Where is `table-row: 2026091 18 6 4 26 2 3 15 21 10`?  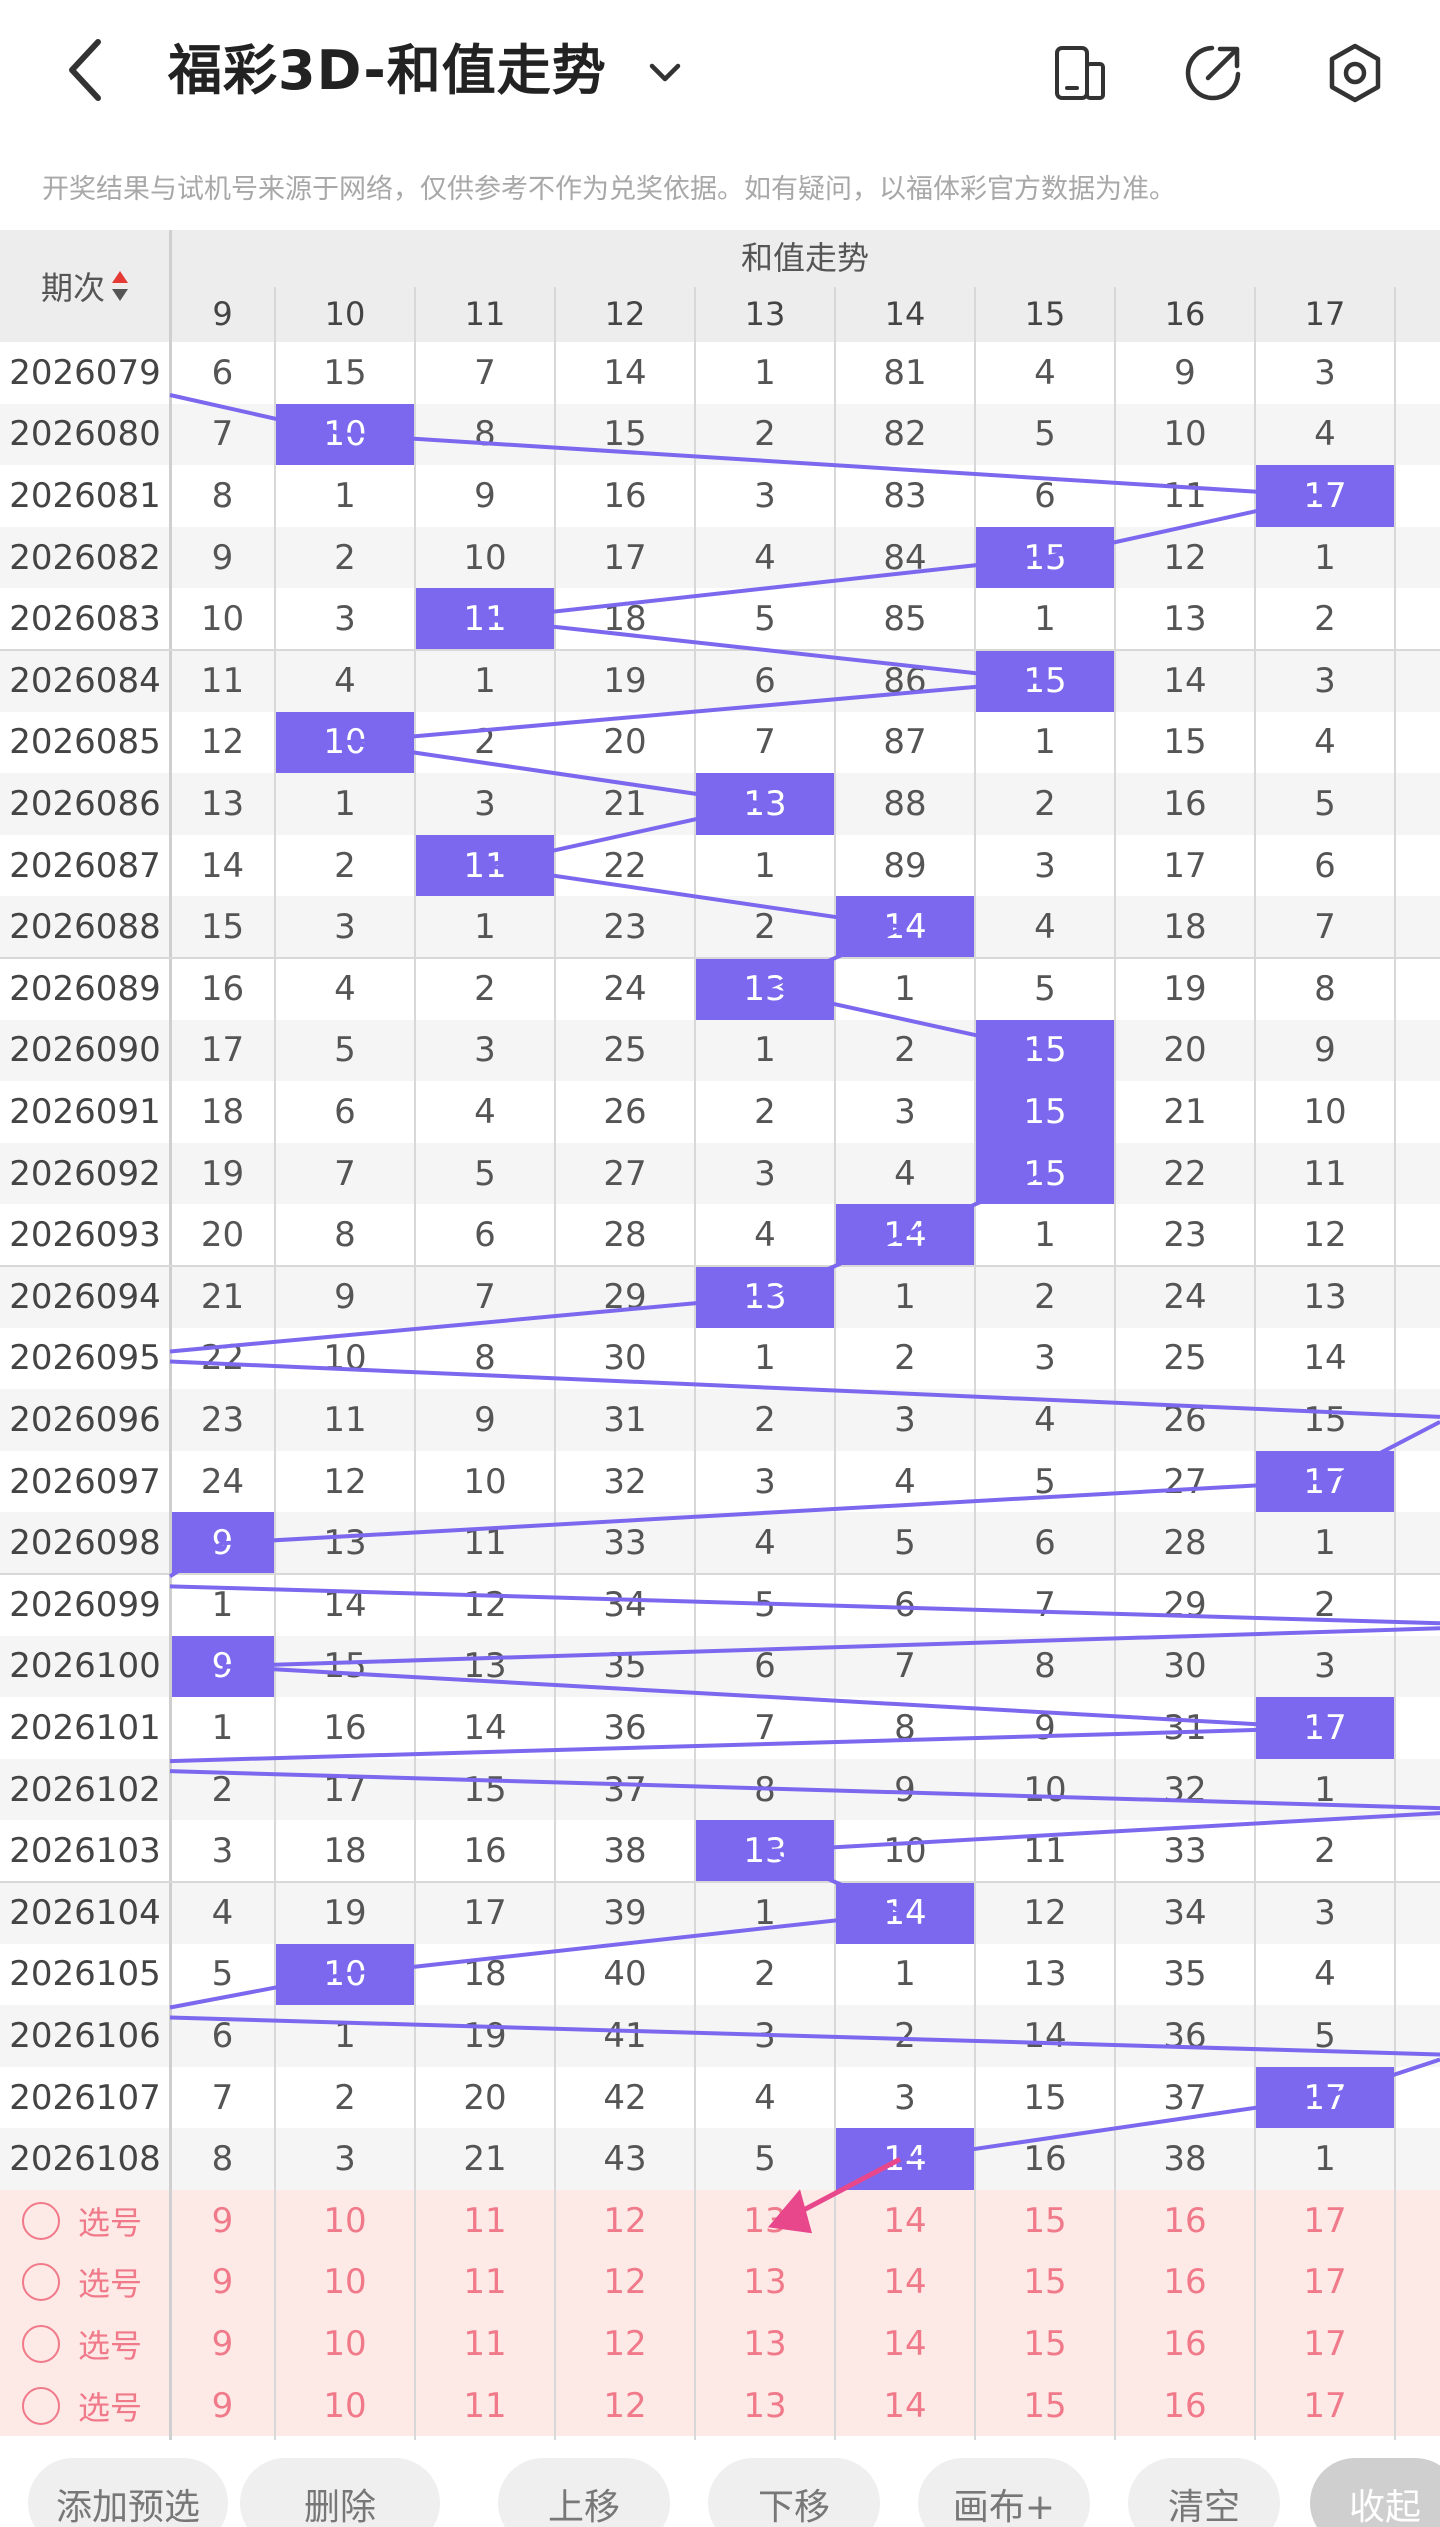
table-row: 2026091 18 6 4 26 2 3 15 21 10 is located at coordinates (720, 1112).